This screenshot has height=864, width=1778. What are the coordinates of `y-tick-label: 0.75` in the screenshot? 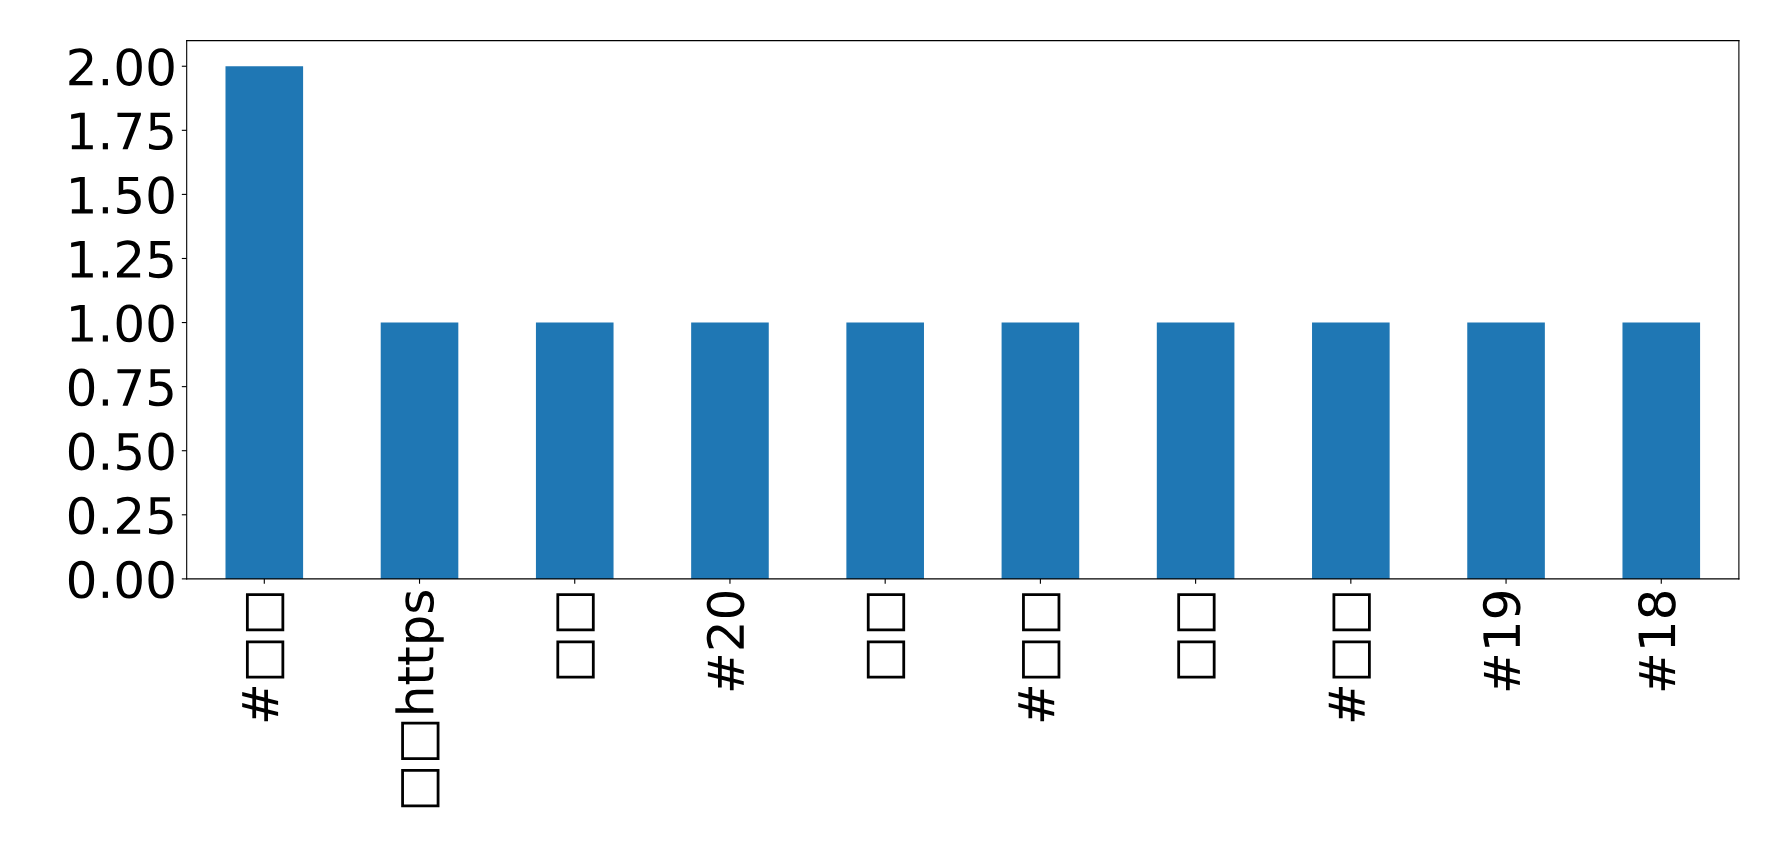 It's located at (120, 387).